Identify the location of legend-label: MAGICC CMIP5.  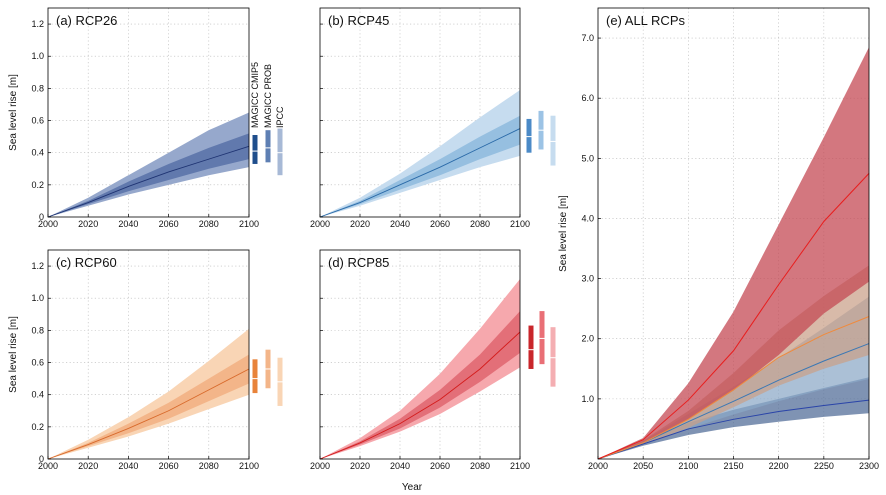
(255, 95).